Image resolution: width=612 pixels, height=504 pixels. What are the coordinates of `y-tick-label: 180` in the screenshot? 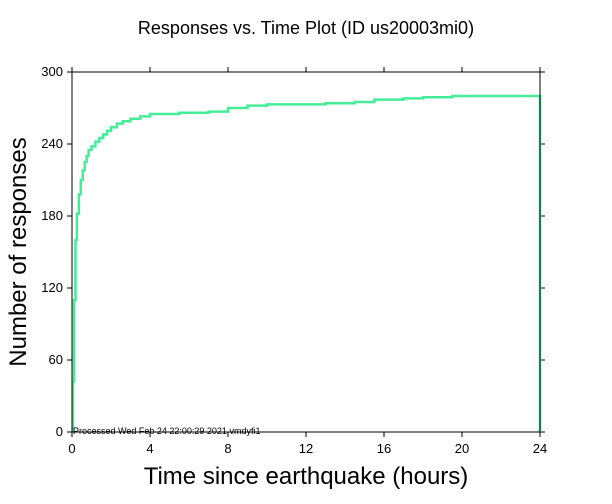 It's located at (52, 215).